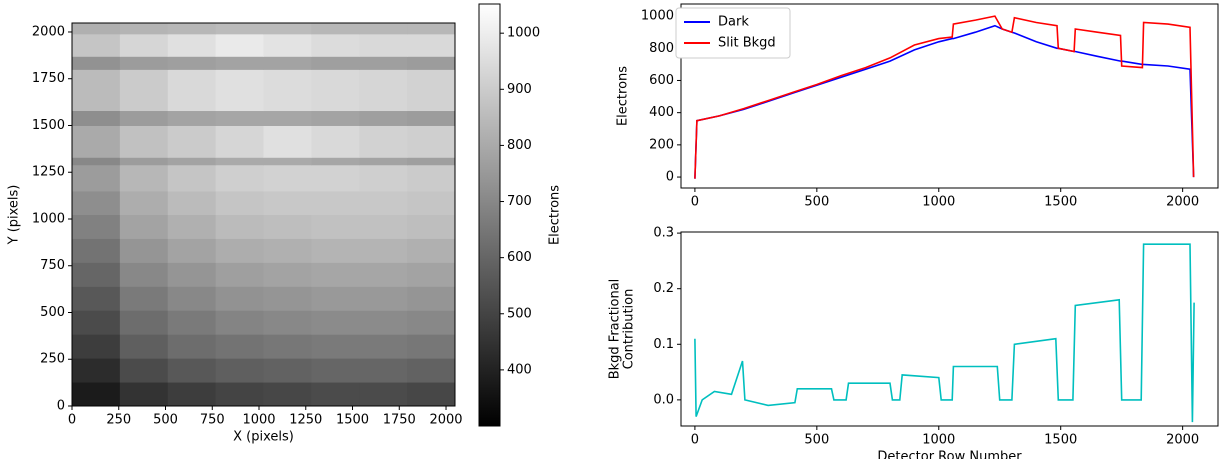 The width and height of the screenshot is (1228, 459). What do you see at coordinates (949, 454) in the screenshot?
I see `x-axis-label: Detector Row Number` at bounding box center [949, 454].